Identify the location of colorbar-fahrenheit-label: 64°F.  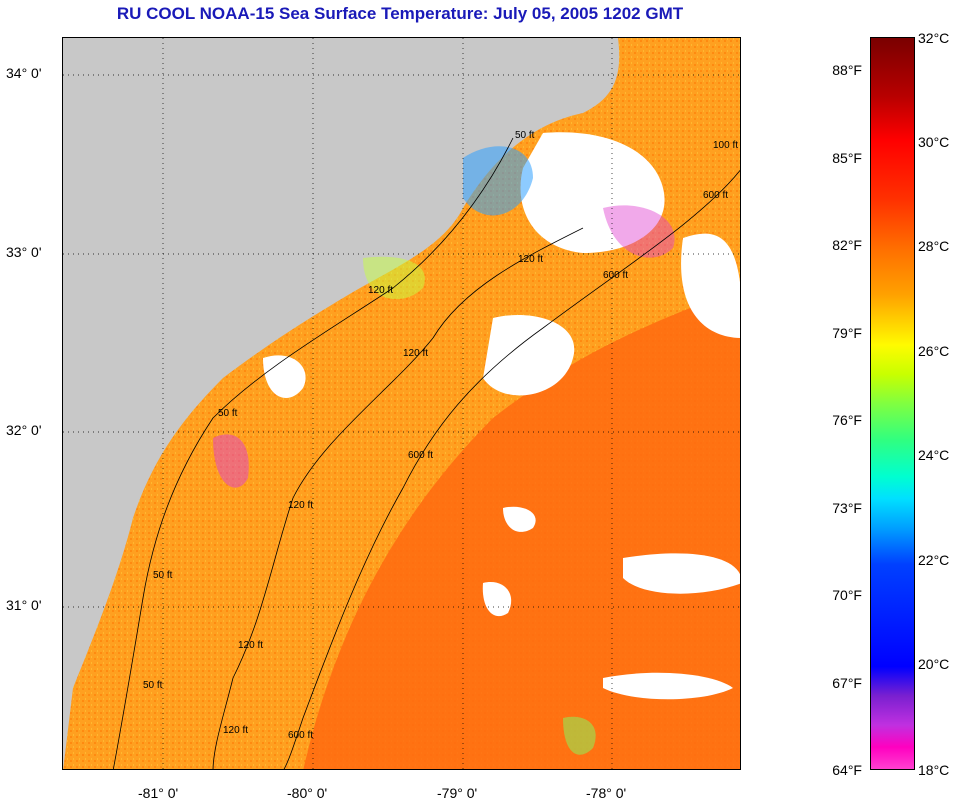
(847, 770).